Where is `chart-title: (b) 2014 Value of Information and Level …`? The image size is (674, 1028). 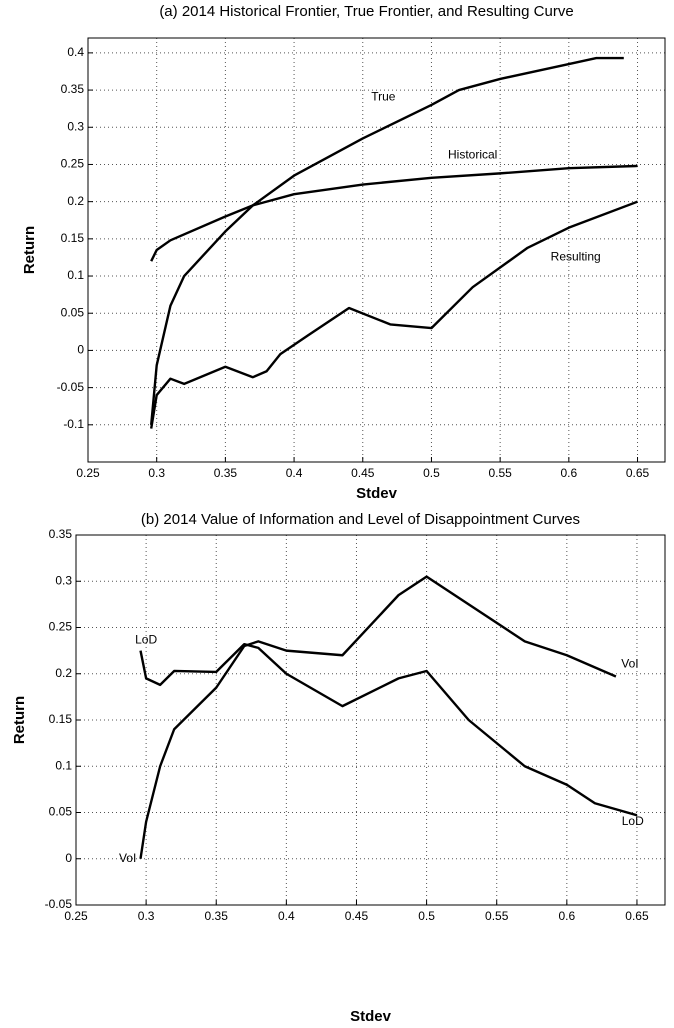 chart-title: (b) 2014 Value of Information and Level … is located at coordinates (360, 519).